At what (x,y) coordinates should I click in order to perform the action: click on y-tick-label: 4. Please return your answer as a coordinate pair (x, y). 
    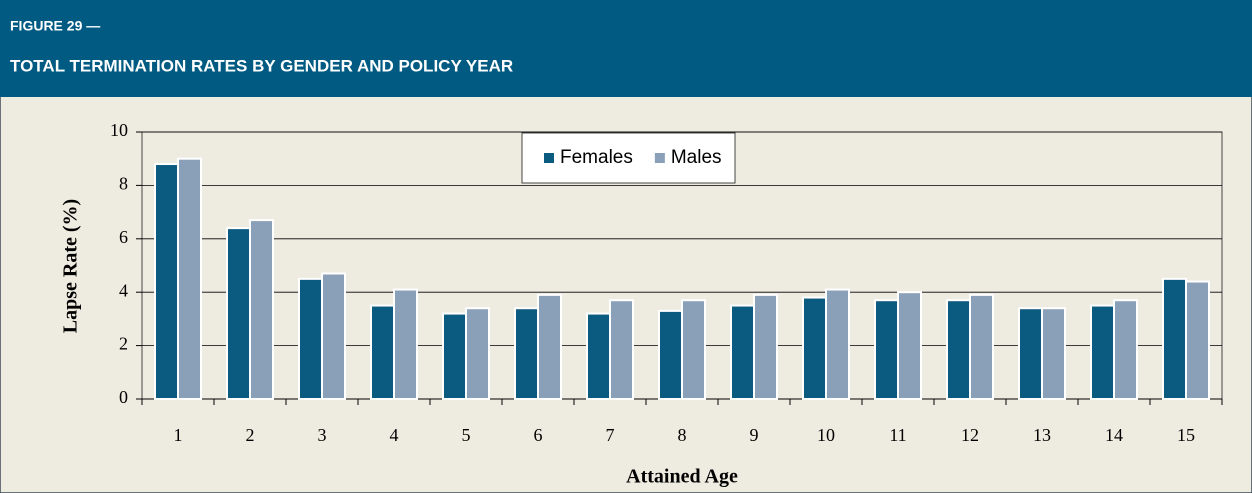
    Looking at the image, I should click on (123, 290).